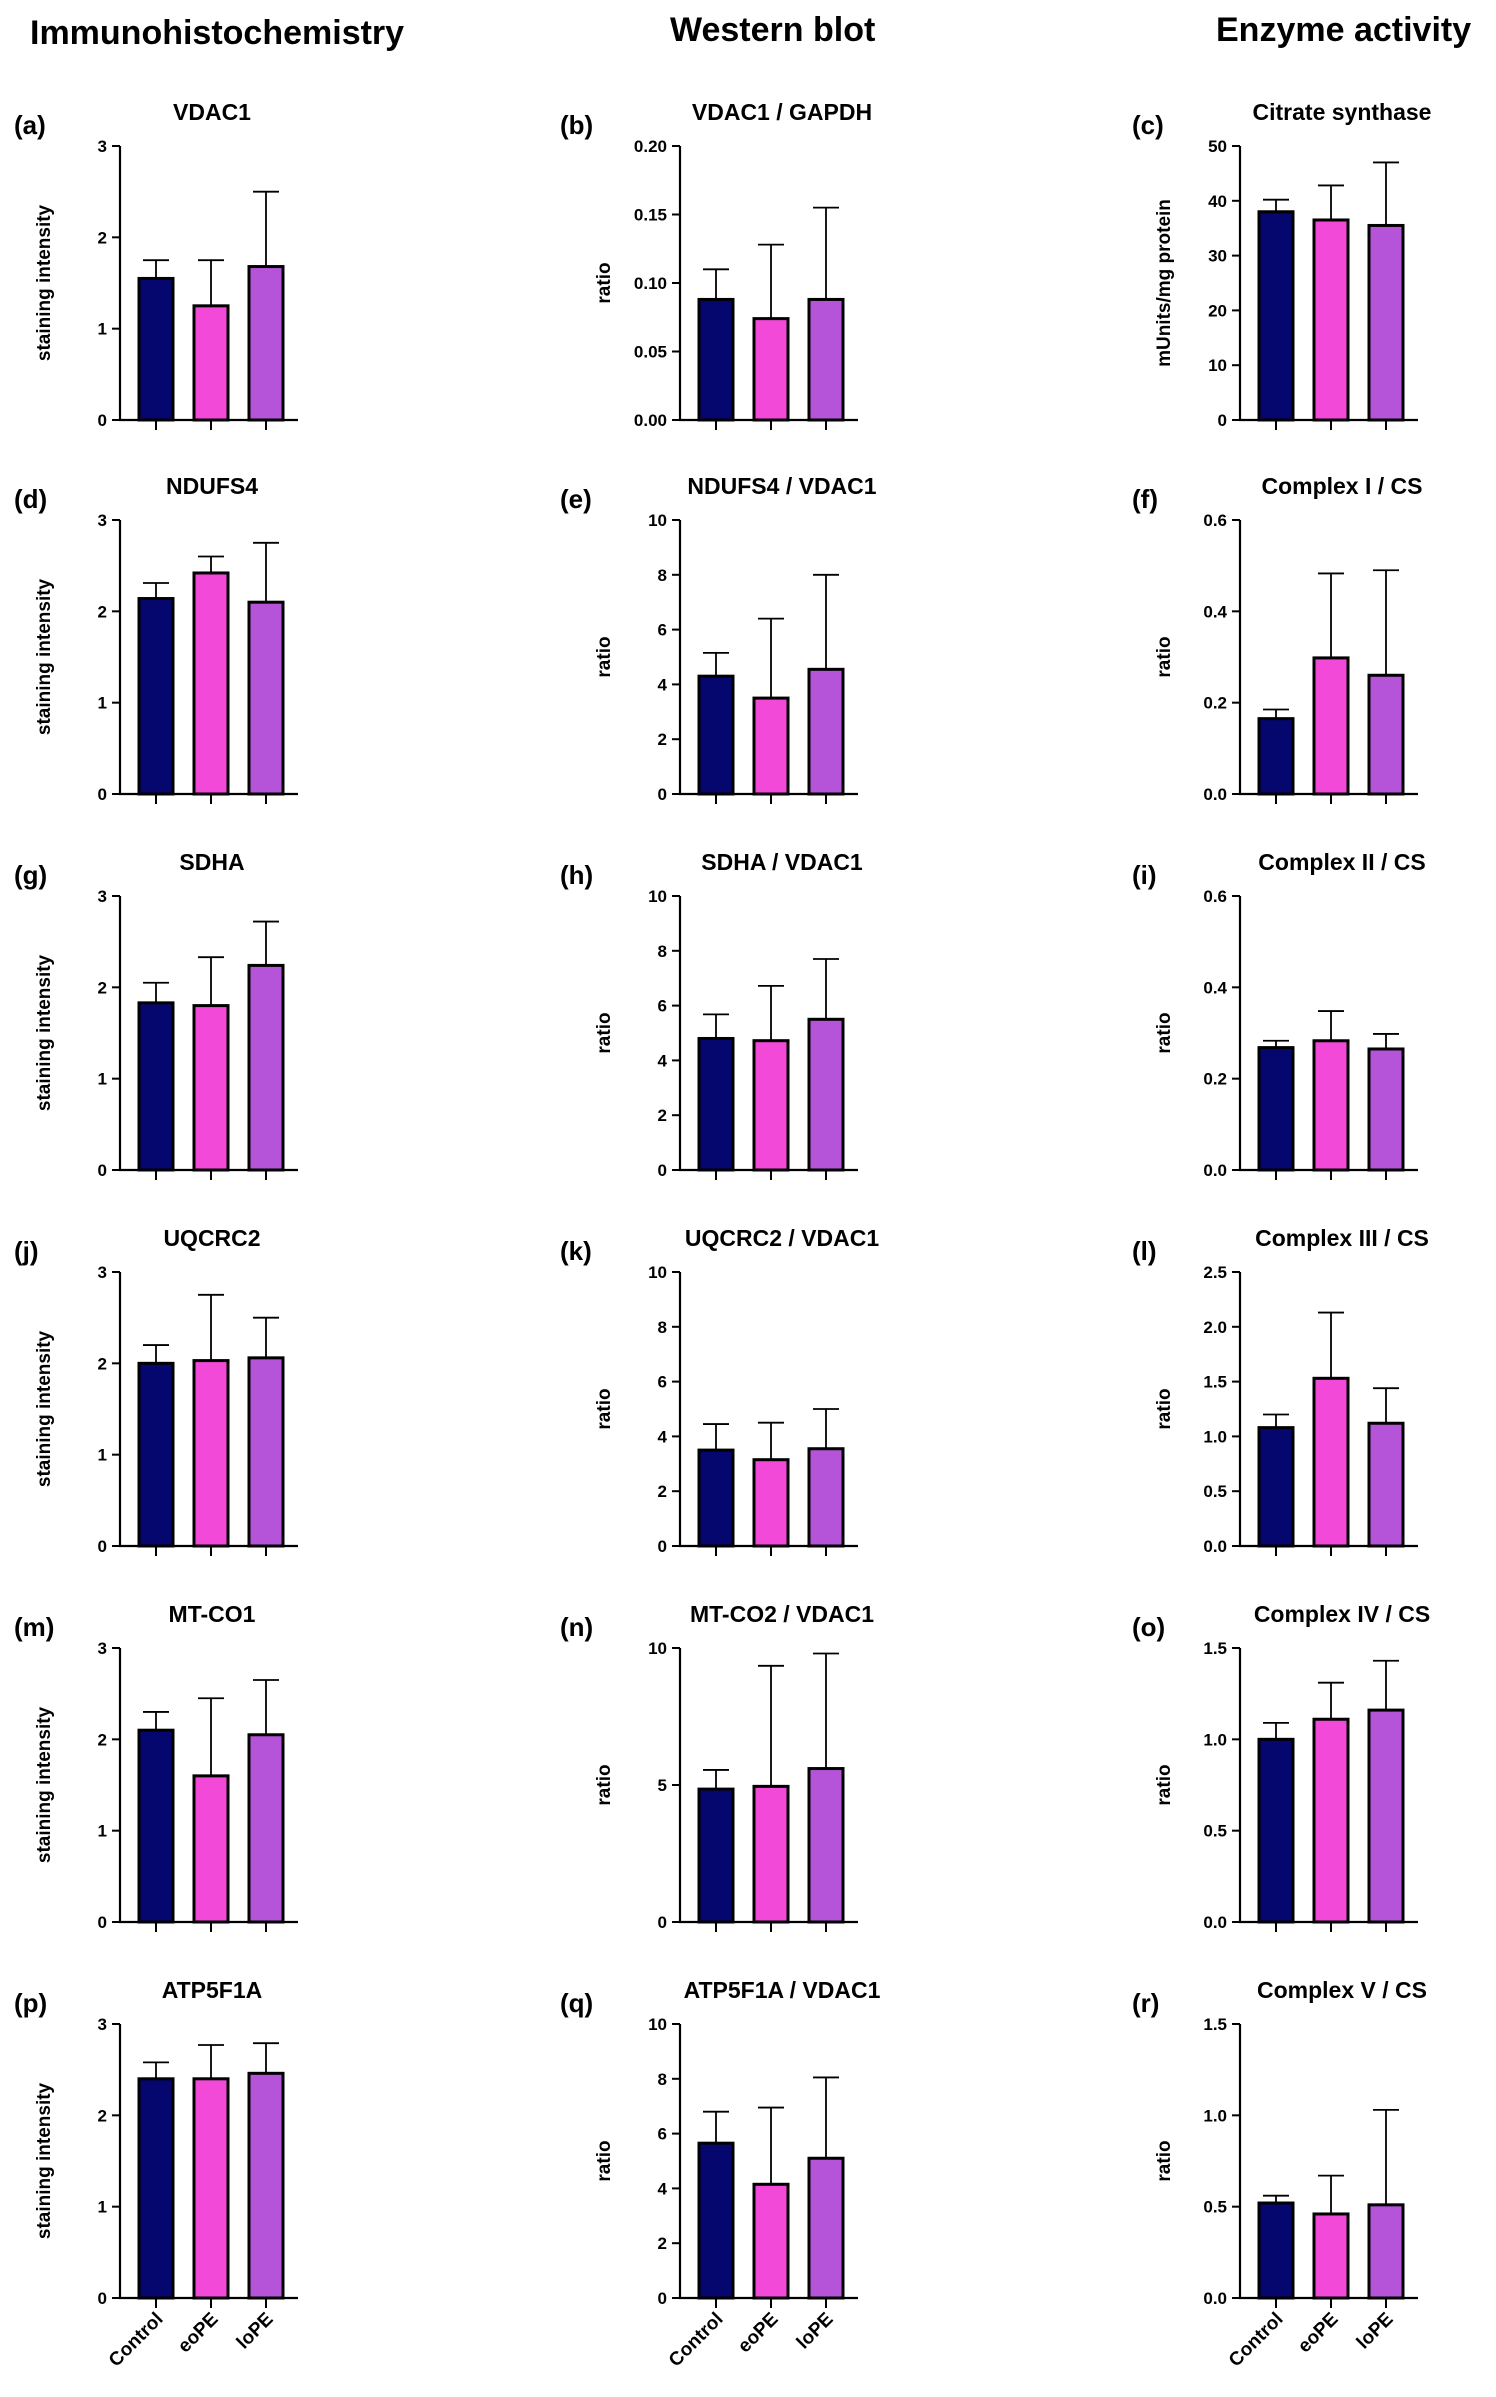 This screenshot has width=1496, height=2397. I want to click on panel-title: Complex I / CS, so click(1341, 486).